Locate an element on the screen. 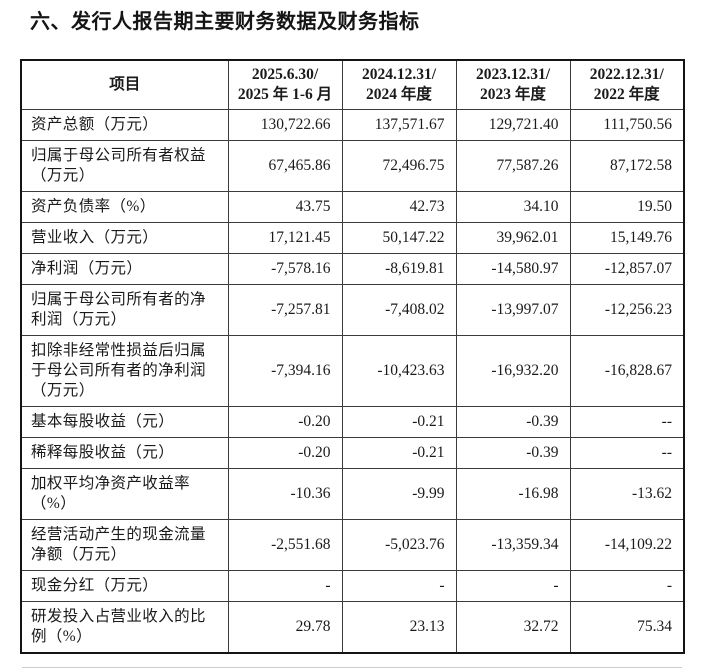 The width and height of the screenshot is (720, 668). value-cell: -13,359.34 is located at coordinates (513, 545).